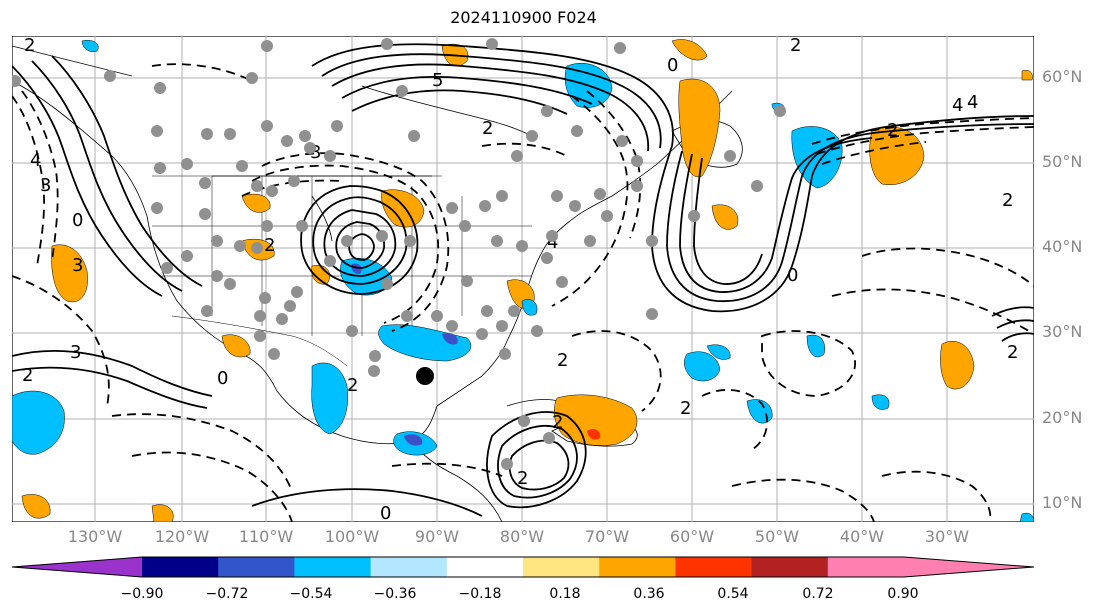 The image size is (1105, 615). Describe the element at coordinates (649, 594) in the screenshot. I see `colorbar-tick-label: 0.36` at that location.